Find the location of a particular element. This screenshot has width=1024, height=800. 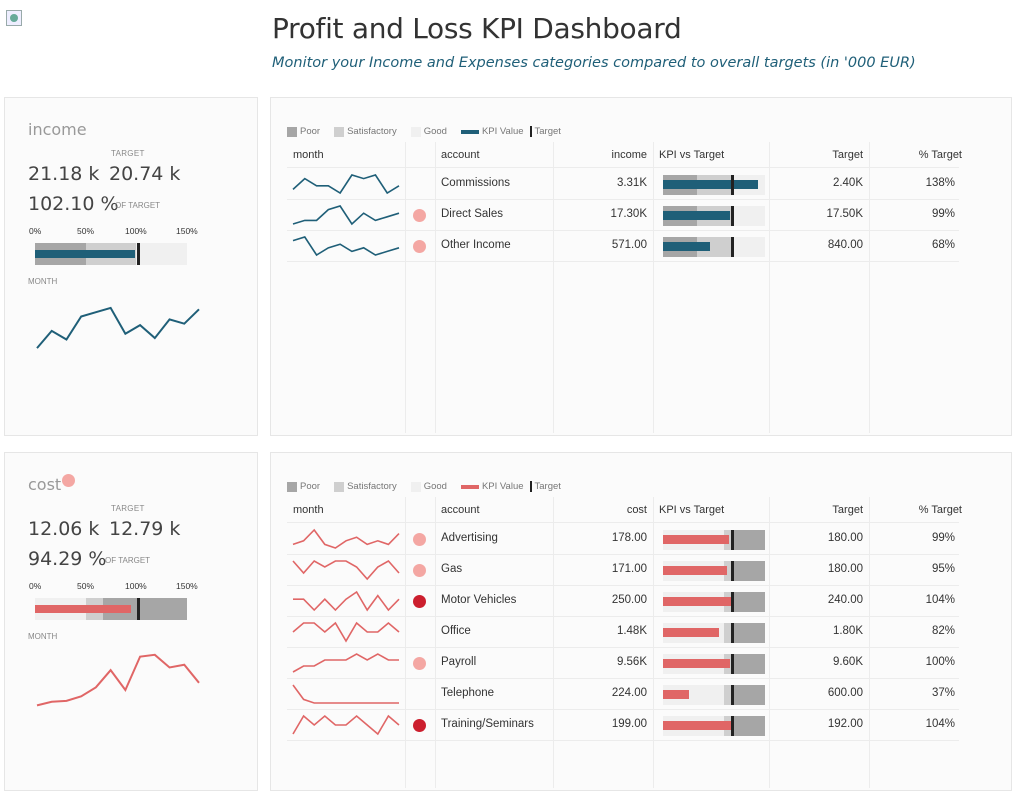

table-row: Commissions 3.31K 2.40K 138% is located at coordinates (623, 184).